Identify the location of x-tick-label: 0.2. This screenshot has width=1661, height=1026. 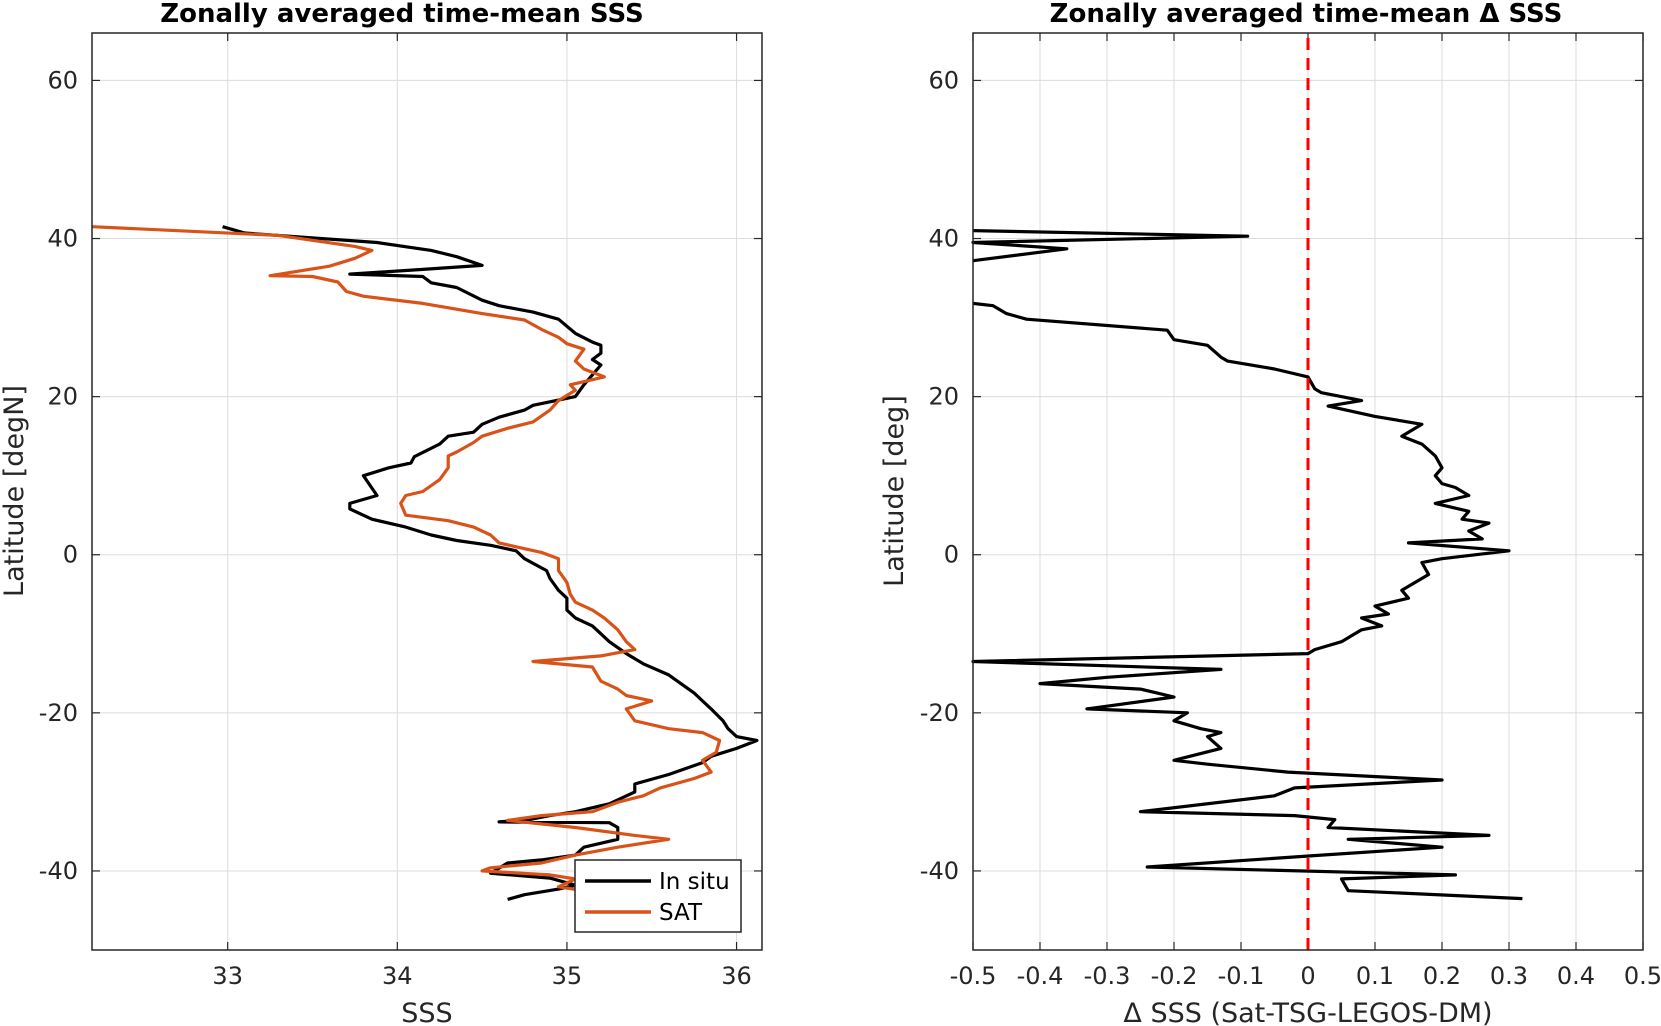
(1442, 976).